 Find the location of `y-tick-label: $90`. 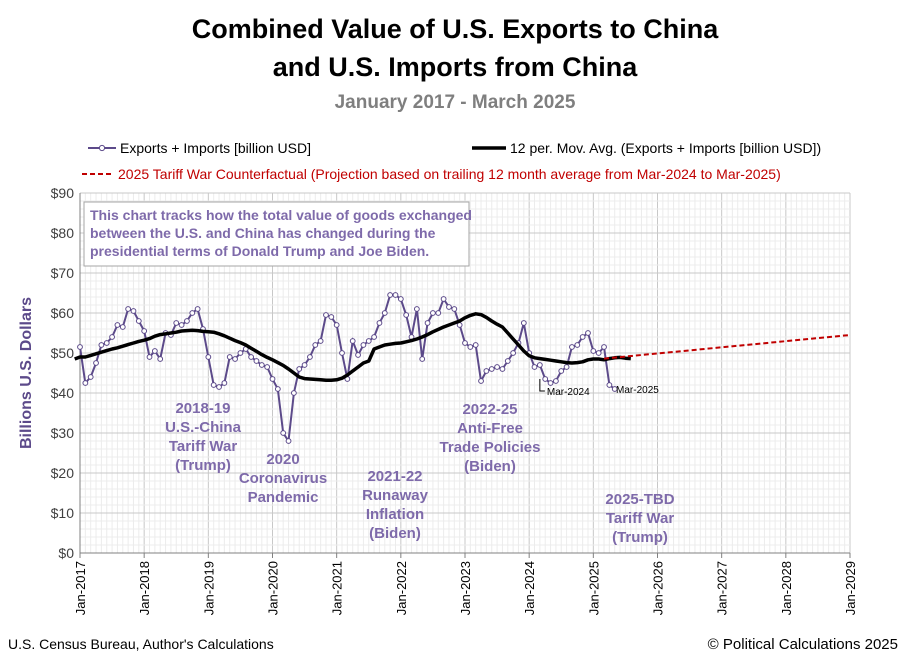

y-tick-label: $90 is located at coordinates (63, 193).